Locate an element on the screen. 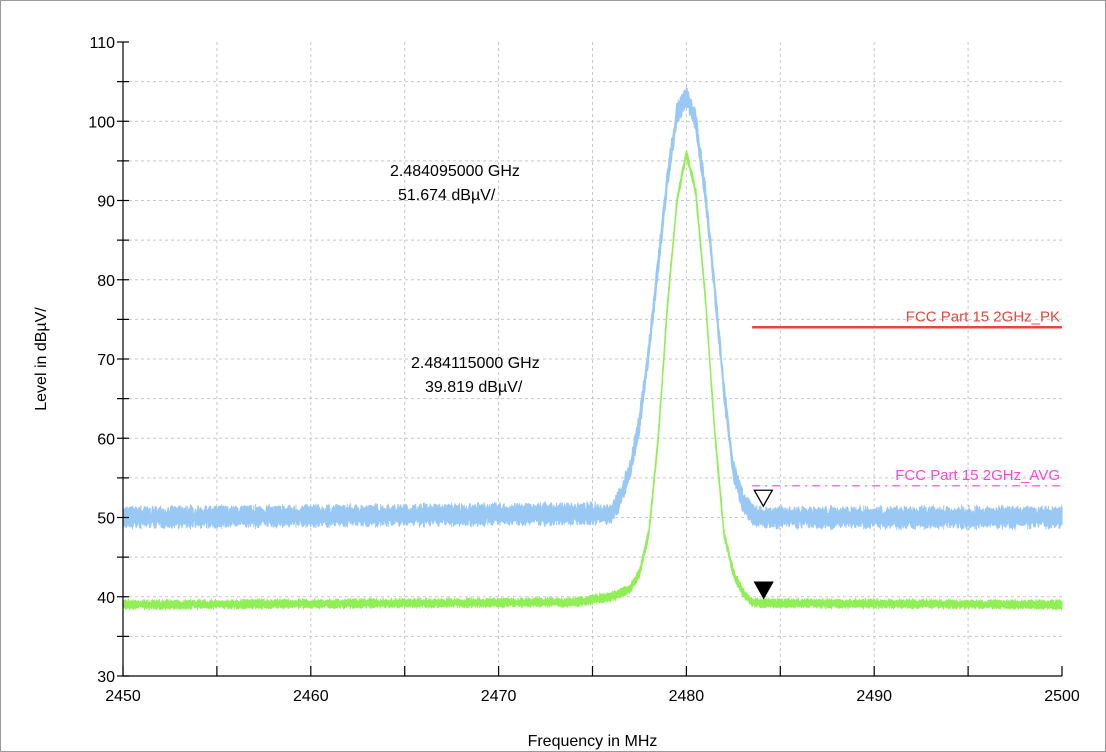  y-tick-label: 110 is located at coordinates (102, 43).